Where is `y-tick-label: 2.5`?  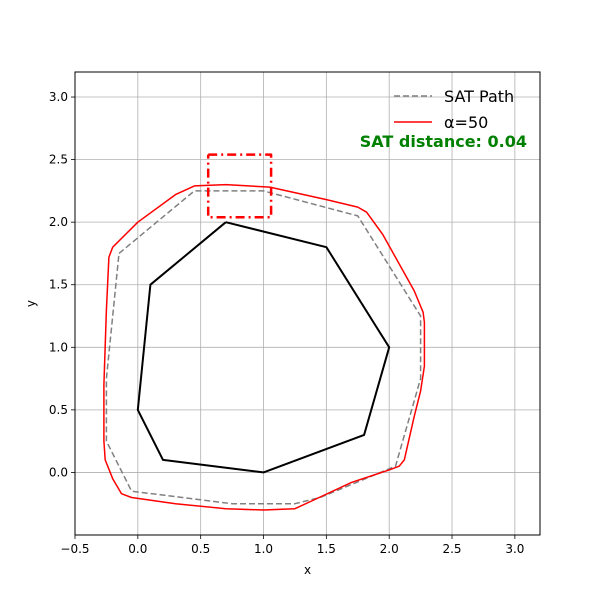 y-tick-label: 2.5 is located at coordinates (58, 160).